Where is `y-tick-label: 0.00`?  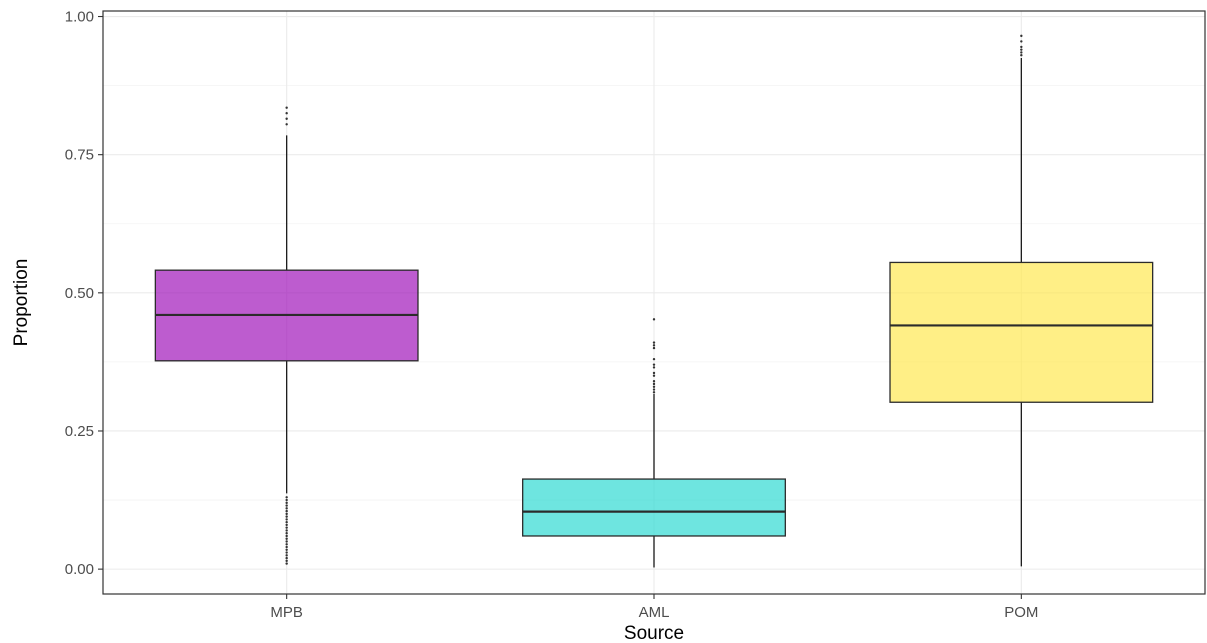 y-tick-label: 0.00 is located at coordinates (79, 569).